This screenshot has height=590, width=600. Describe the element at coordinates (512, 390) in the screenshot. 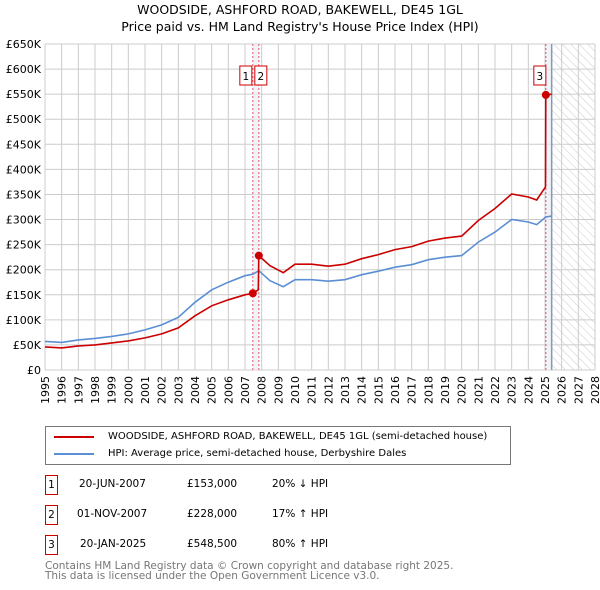

I see `x-tick-label: 2023` at that location.